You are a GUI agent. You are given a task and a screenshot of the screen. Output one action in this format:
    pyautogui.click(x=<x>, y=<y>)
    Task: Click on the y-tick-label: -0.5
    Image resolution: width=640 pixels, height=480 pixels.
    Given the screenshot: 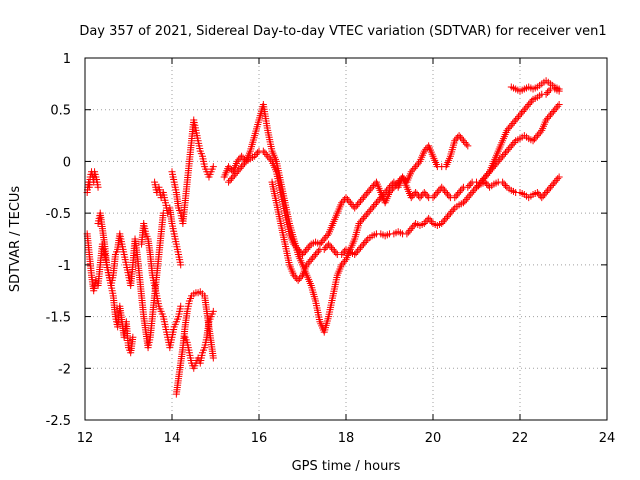 What is the action you would take?
    pyautogui.click(x=58, y=214)
    